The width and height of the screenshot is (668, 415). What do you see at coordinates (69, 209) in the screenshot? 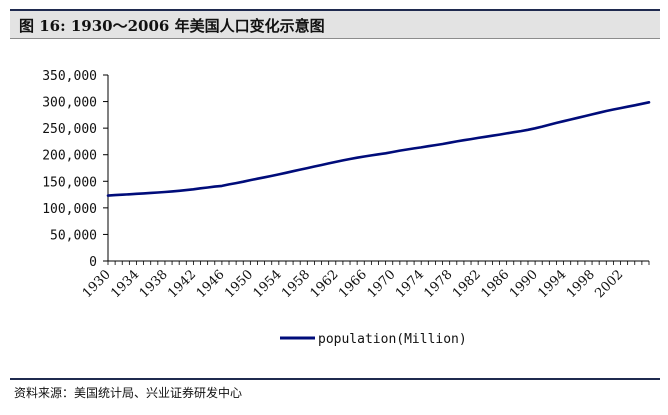
I see `y-tick-label: 100,000` at bounding box center [69, 209].